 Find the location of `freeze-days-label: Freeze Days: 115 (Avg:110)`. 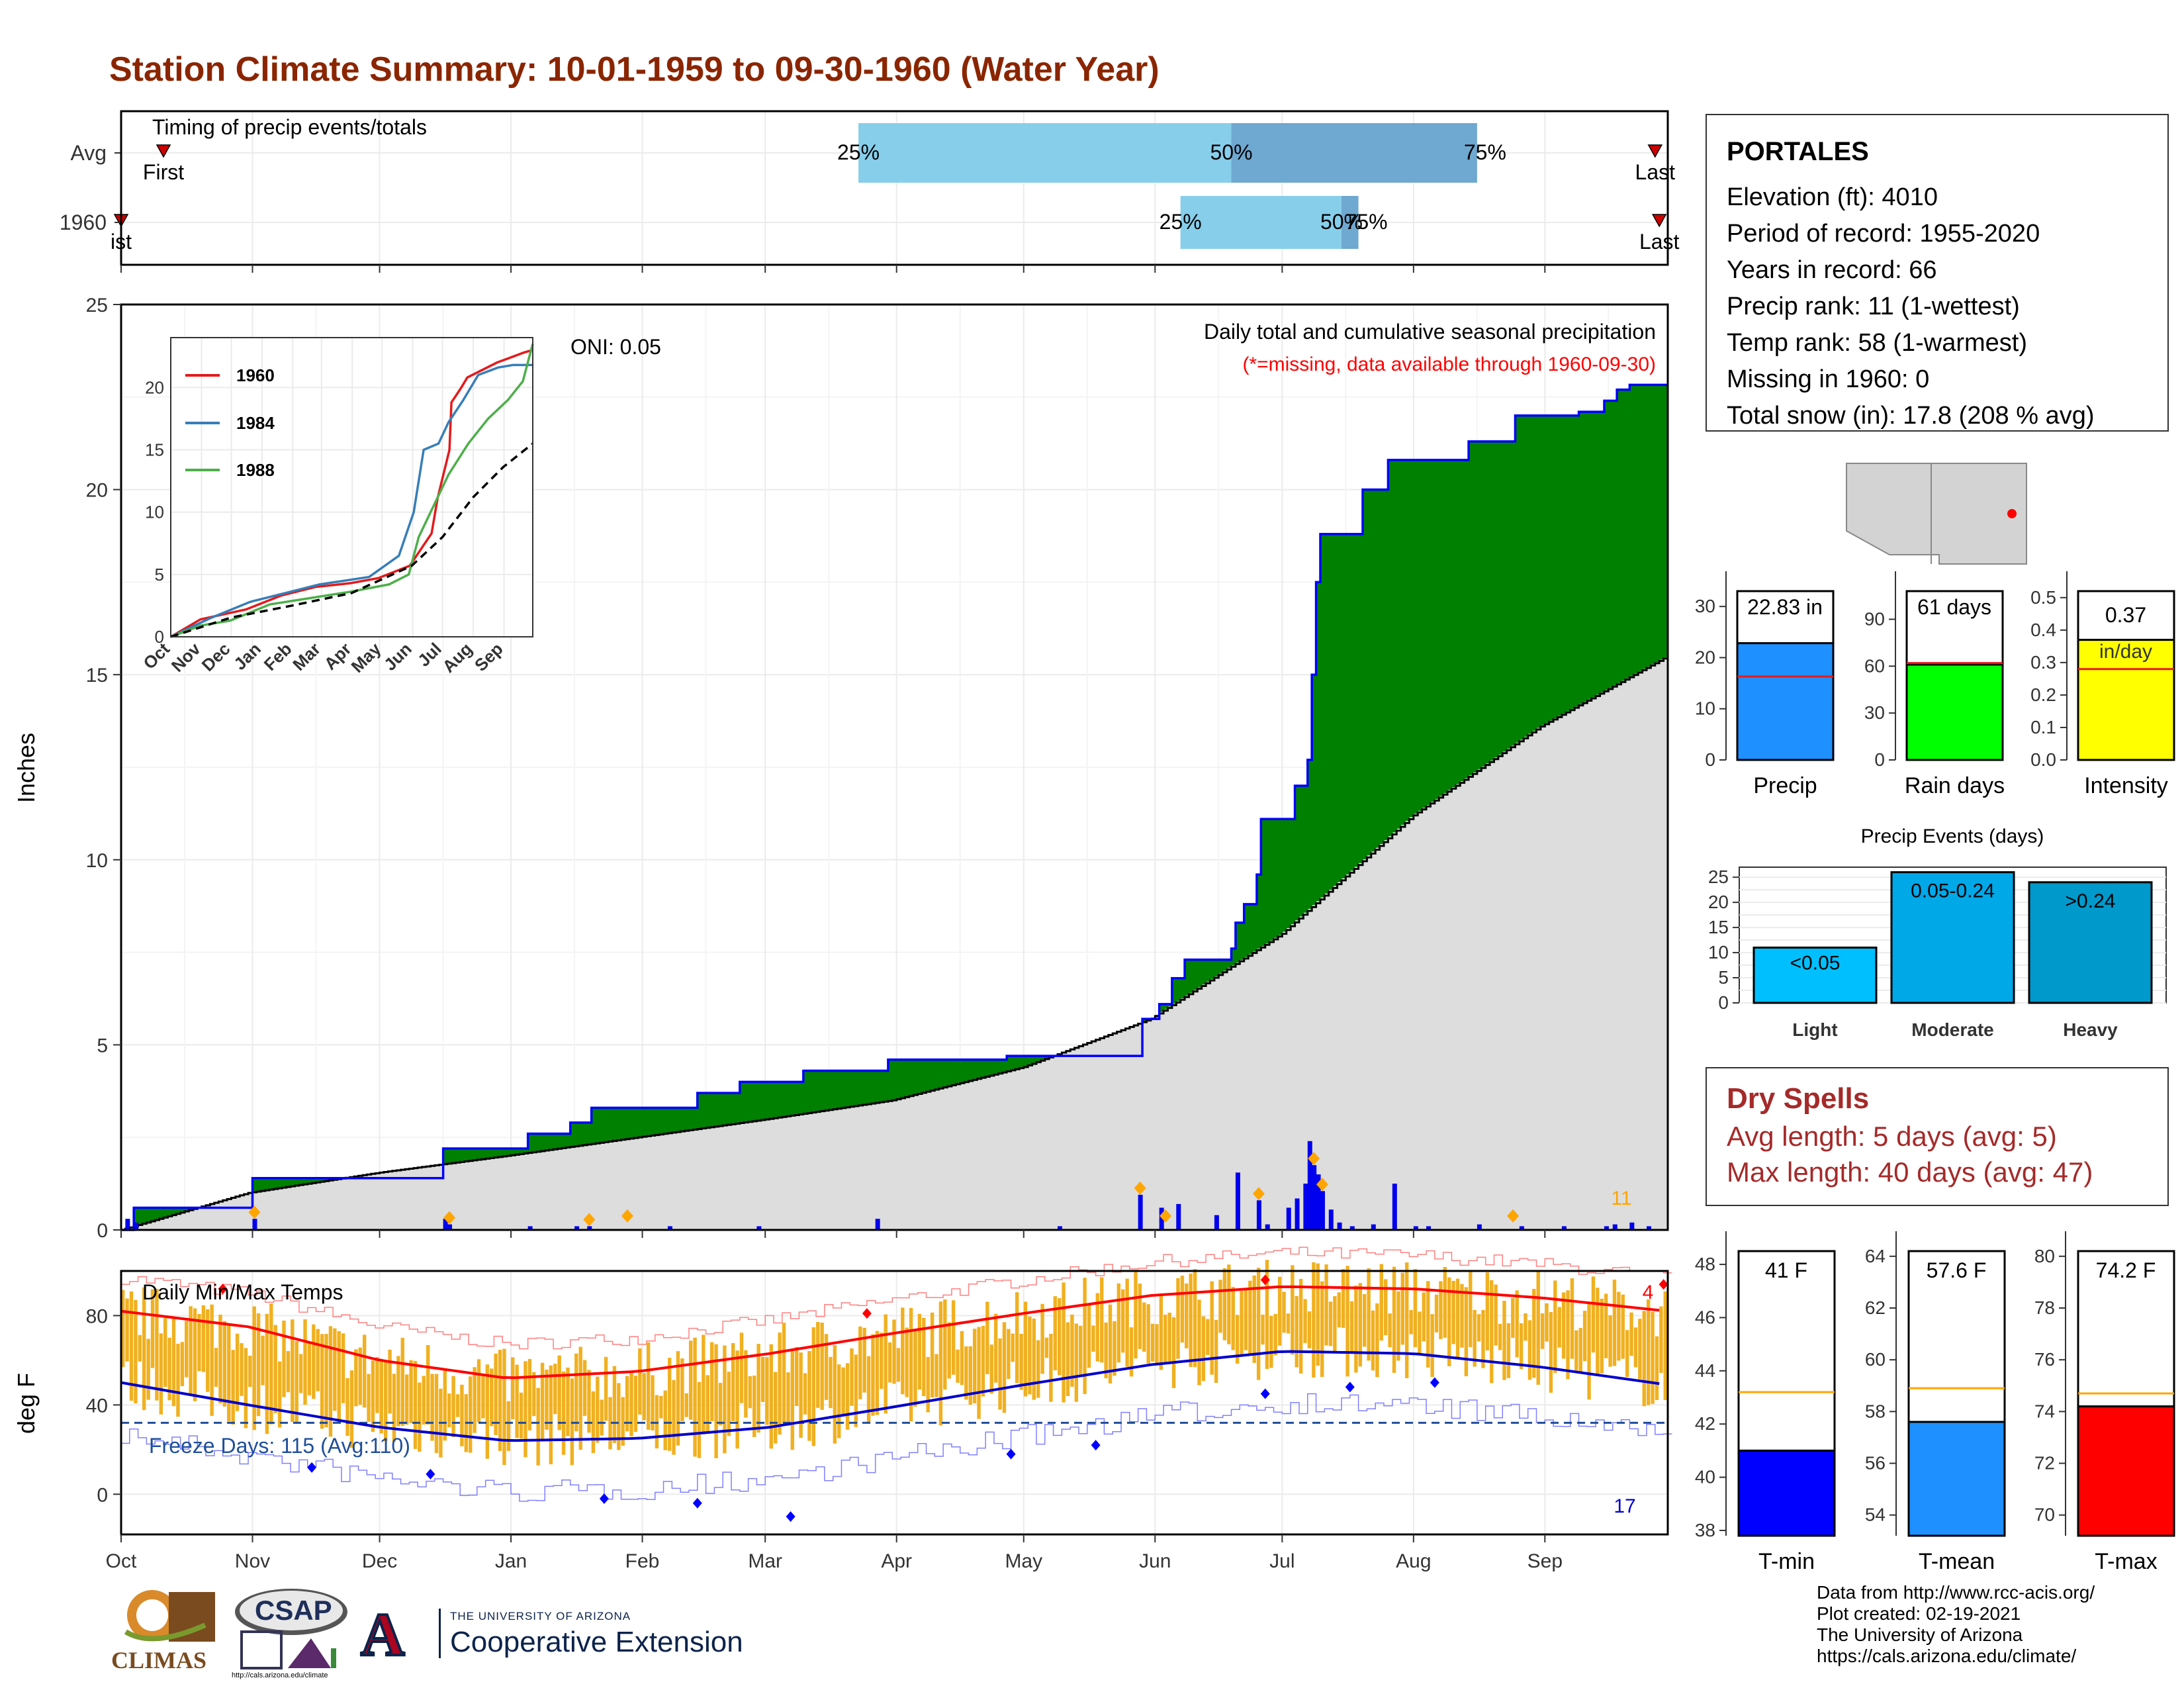

freeze-days-label: Freeze Days: 115 (Avg:110) is located at coordinates (279, 1446).